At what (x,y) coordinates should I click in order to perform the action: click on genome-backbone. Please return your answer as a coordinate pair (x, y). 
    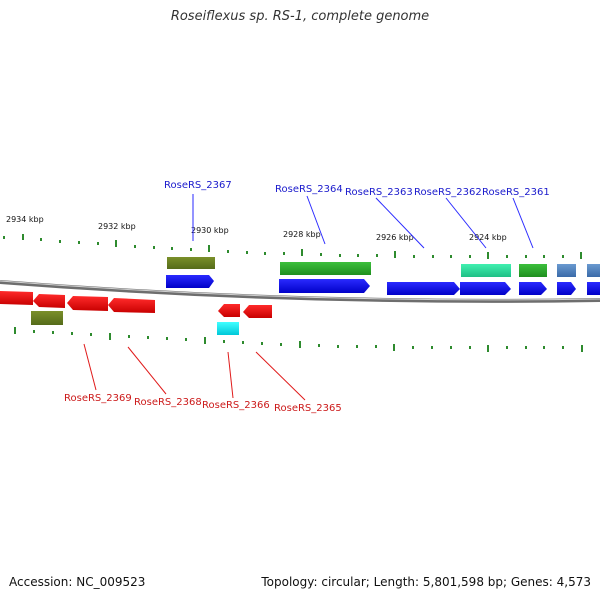
    Looking at the image, I should click on (300, 291).